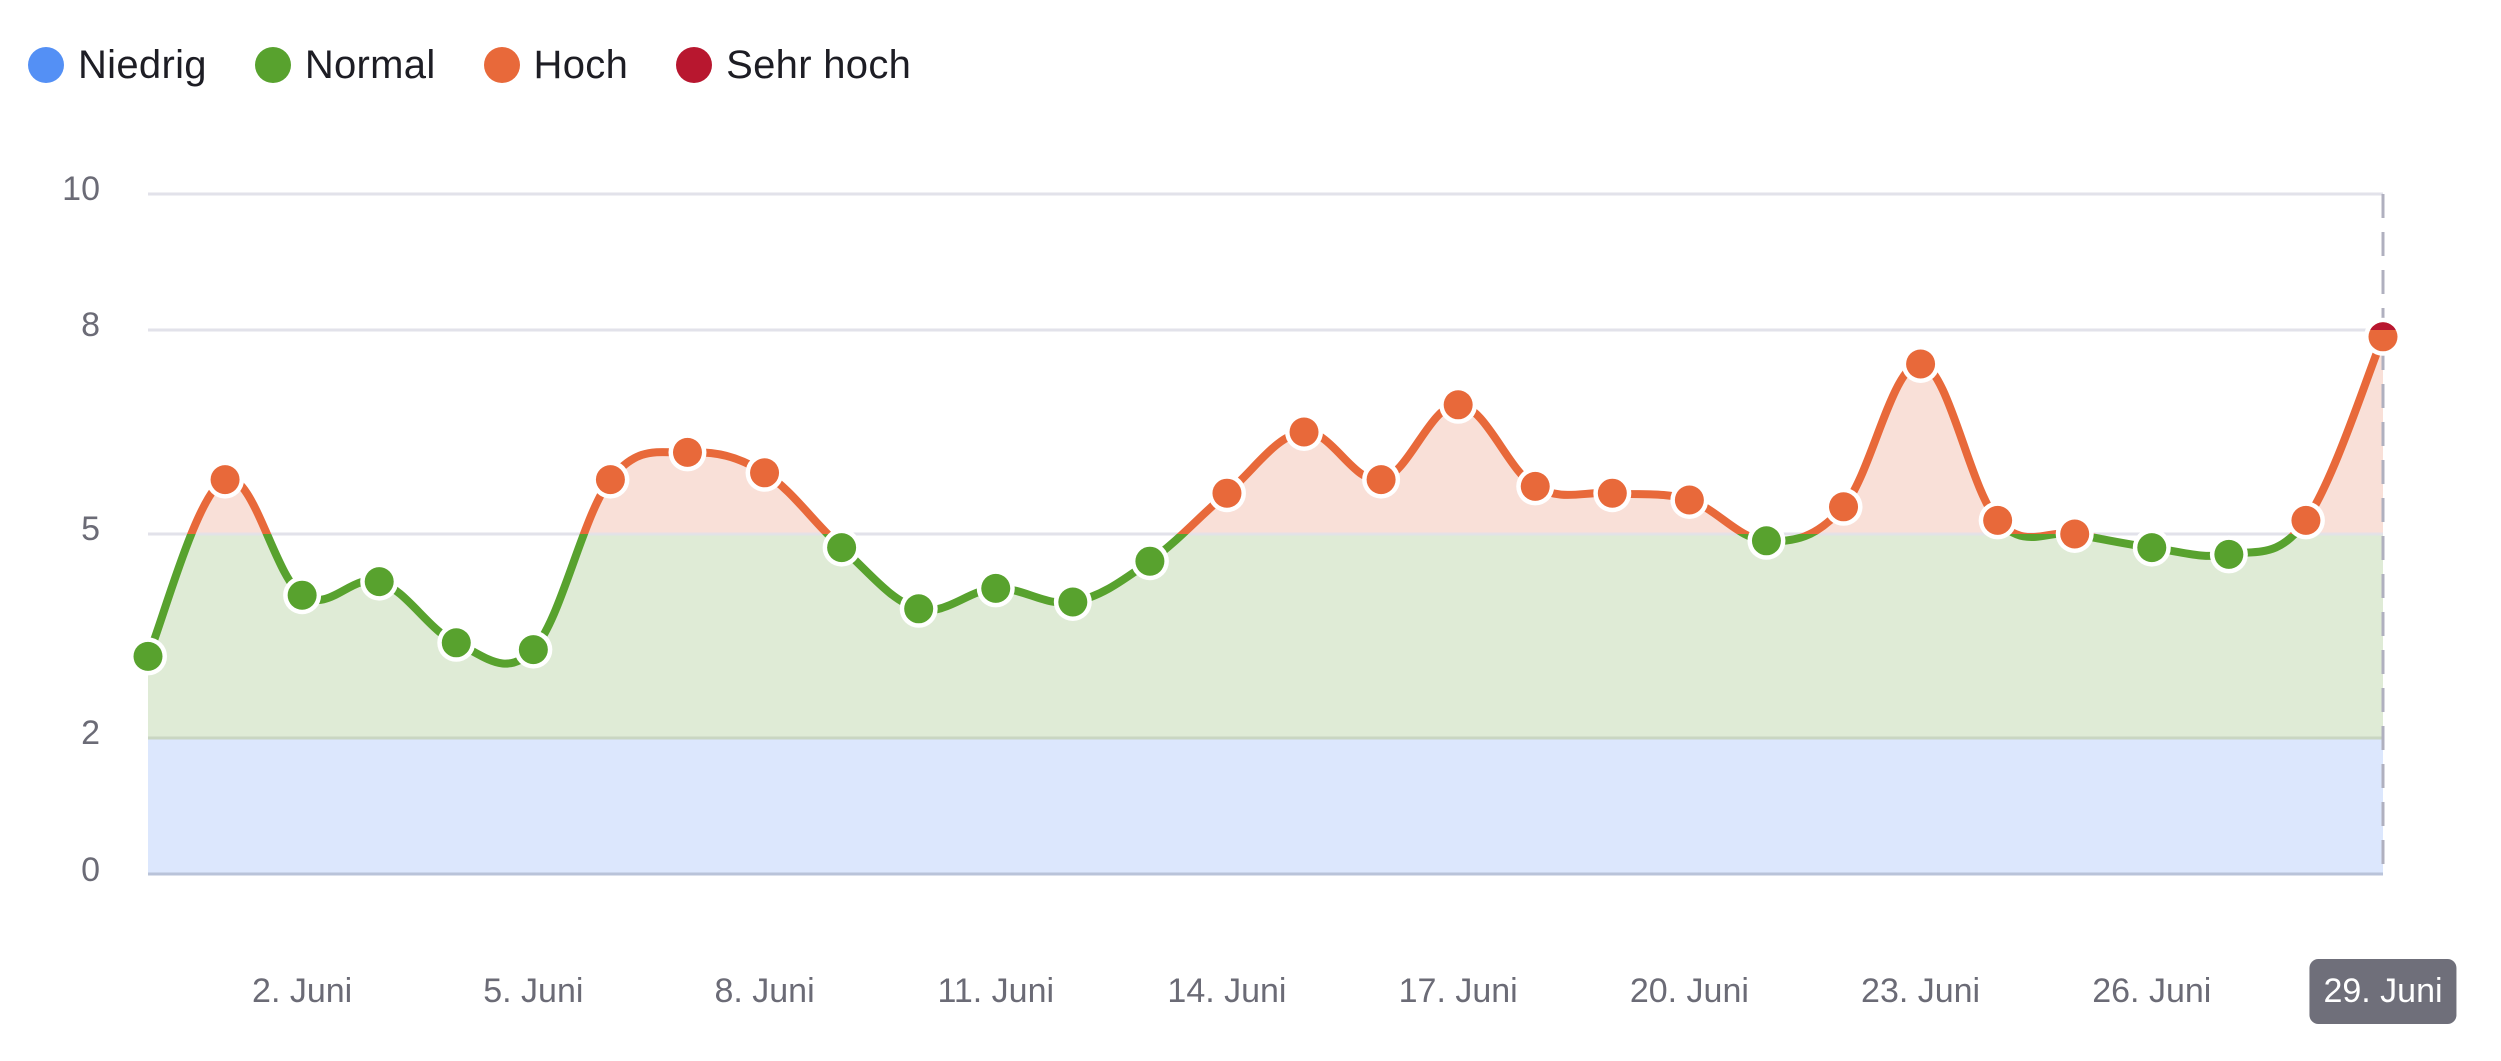 This screenshot has height=1061, width=2501. Describe the element at coordinates (1689, 991) in the screenshot. I see `x-tick-label: 20. Juni` at that location.